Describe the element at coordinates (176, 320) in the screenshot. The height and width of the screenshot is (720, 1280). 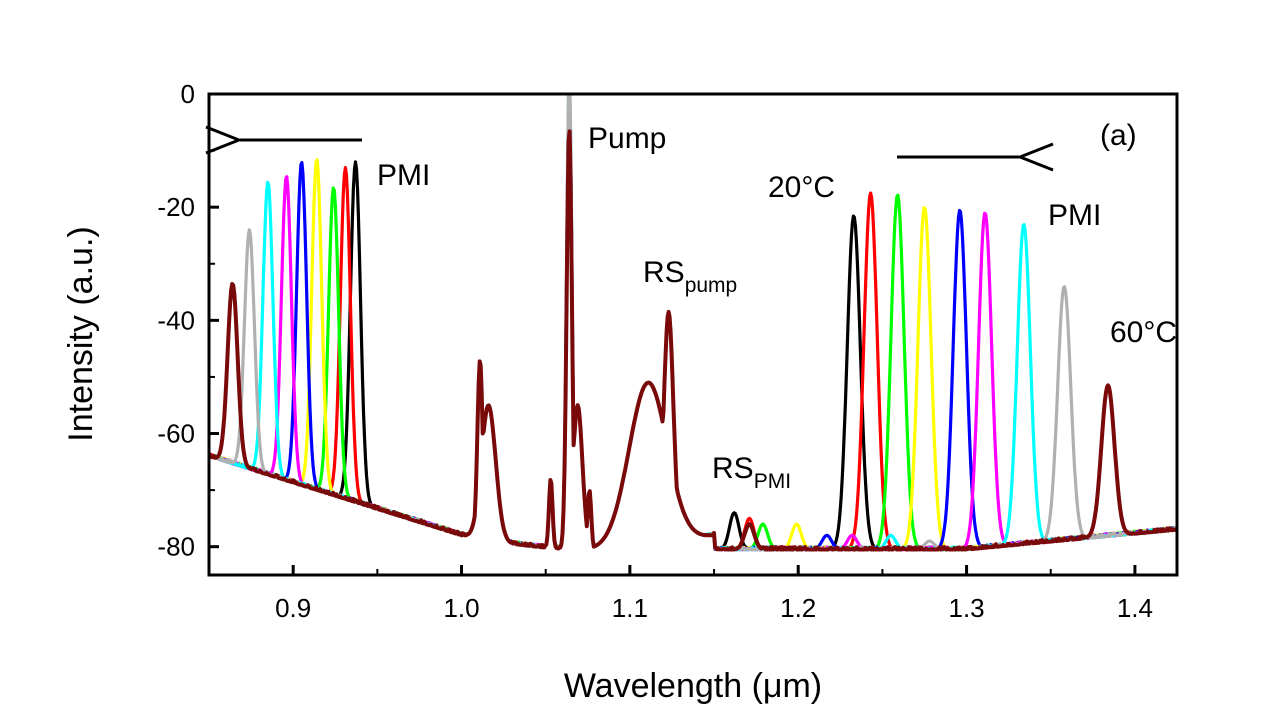
I see `y-tick-label-2: -40` at that location.